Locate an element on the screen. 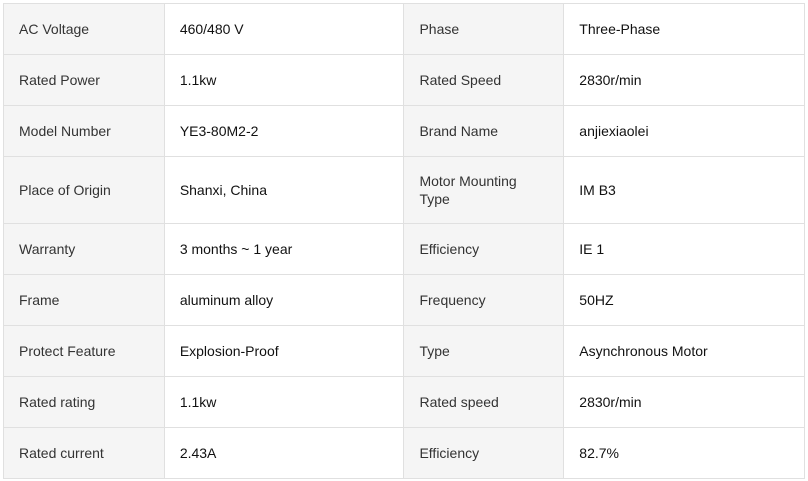 This screenshot has height=481, width=808. spec-label: Frame is located at coordinates (84, 300).